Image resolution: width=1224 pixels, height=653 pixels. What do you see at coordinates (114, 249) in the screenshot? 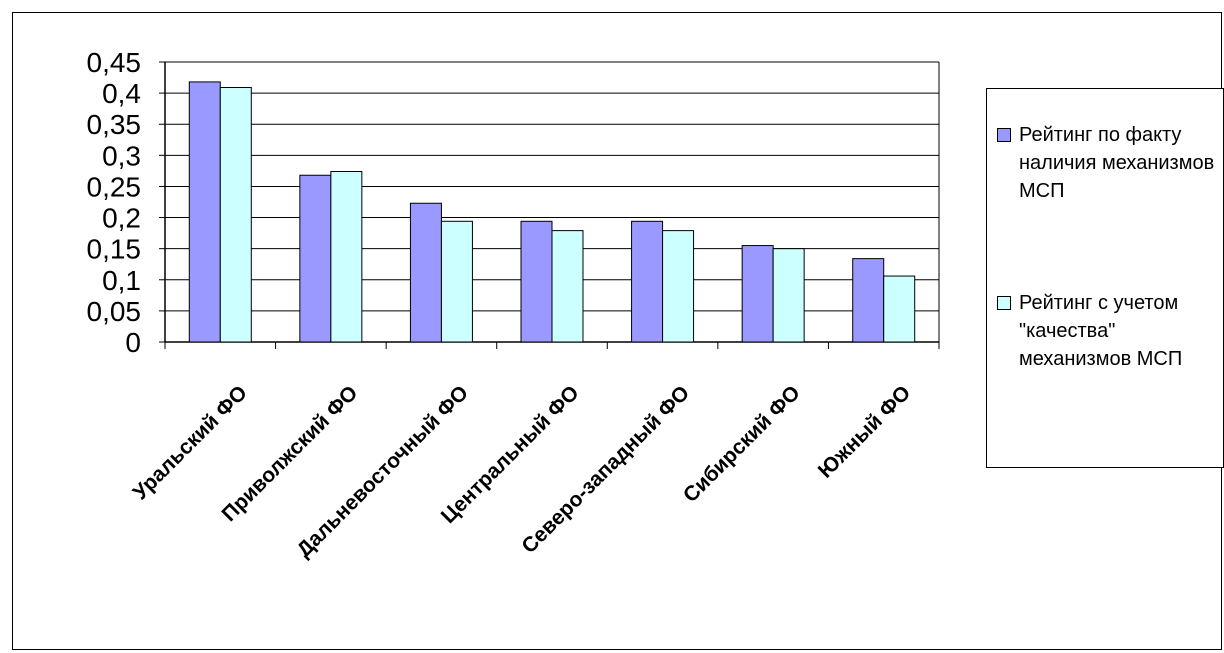
I see `y-tick-label: 0,15` at bounding box center [114, 249].